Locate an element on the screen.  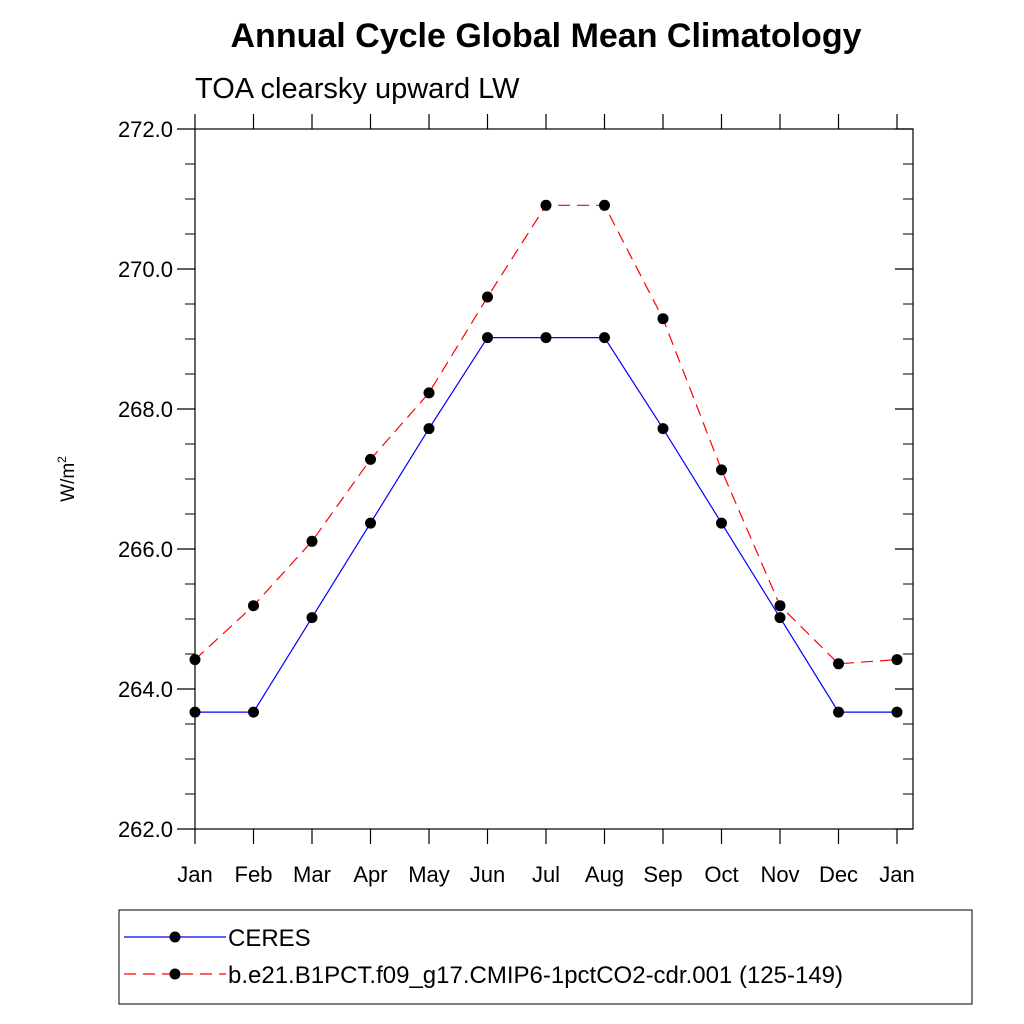
y-tick-label: 268.0 is located at coordinates (145, 409).